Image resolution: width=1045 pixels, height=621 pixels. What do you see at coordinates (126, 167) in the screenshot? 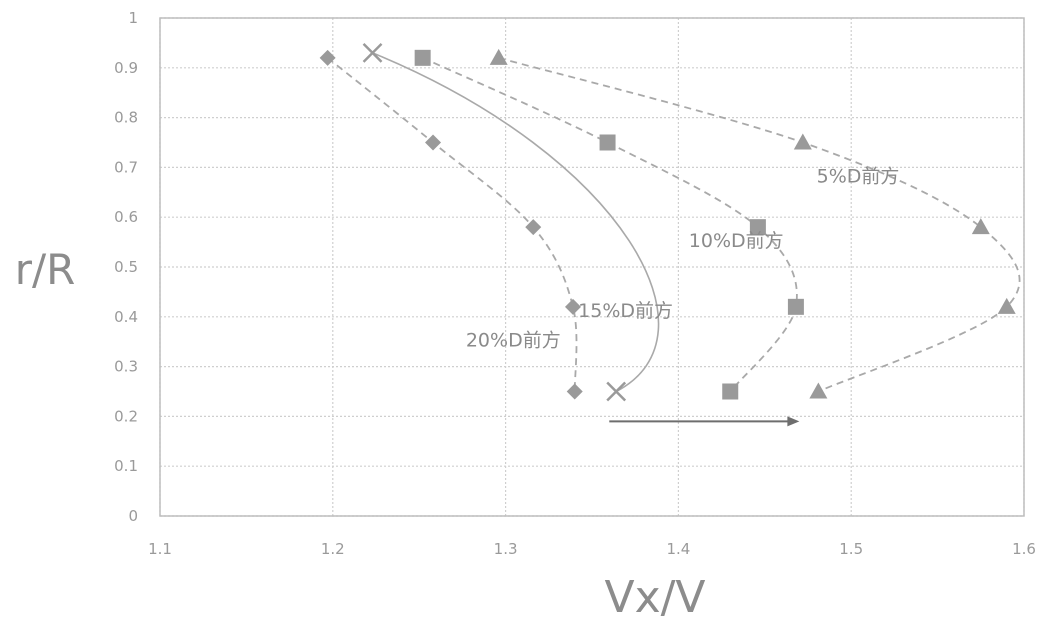
I see `y-tick-label: 0.7` at bounding box center [126, 167].